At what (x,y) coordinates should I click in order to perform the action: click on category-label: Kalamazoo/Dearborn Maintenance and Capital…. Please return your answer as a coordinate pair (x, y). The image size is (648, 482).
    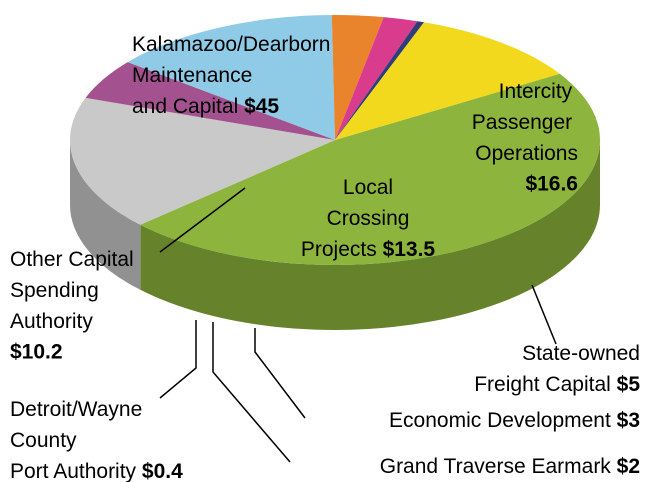
    Looking at the image, I should click on (231, 75).